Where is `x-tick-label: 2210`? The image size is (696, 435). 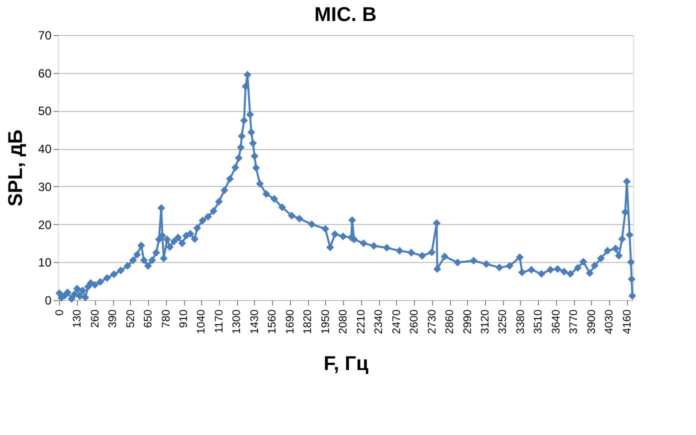
x-tick-label: 2210 is located at coordinates (361, 322).